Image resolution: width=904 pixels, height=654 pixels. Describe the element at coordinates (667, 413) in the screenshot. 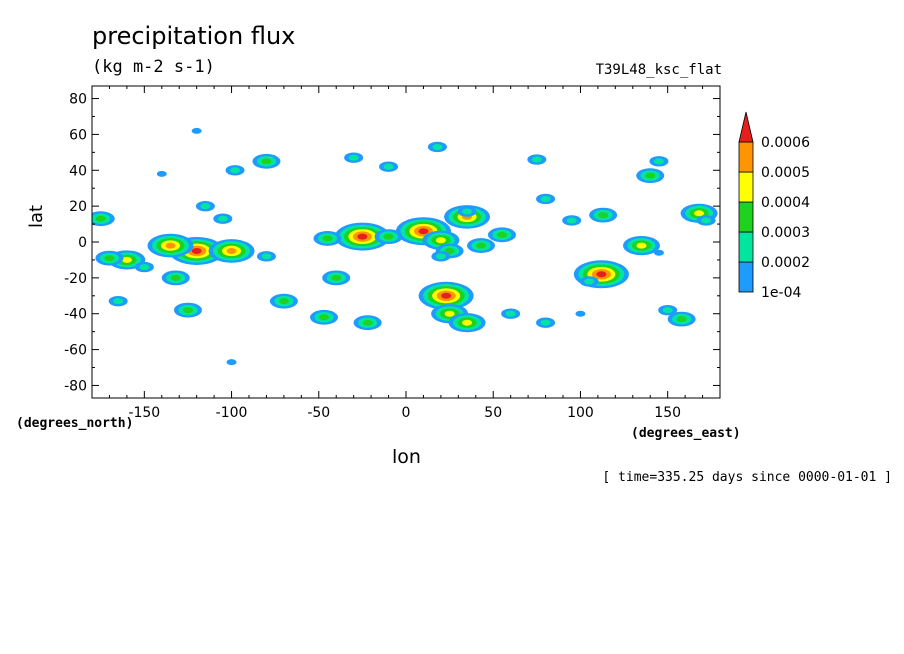

I see `x-tick-label: 150` at that location.